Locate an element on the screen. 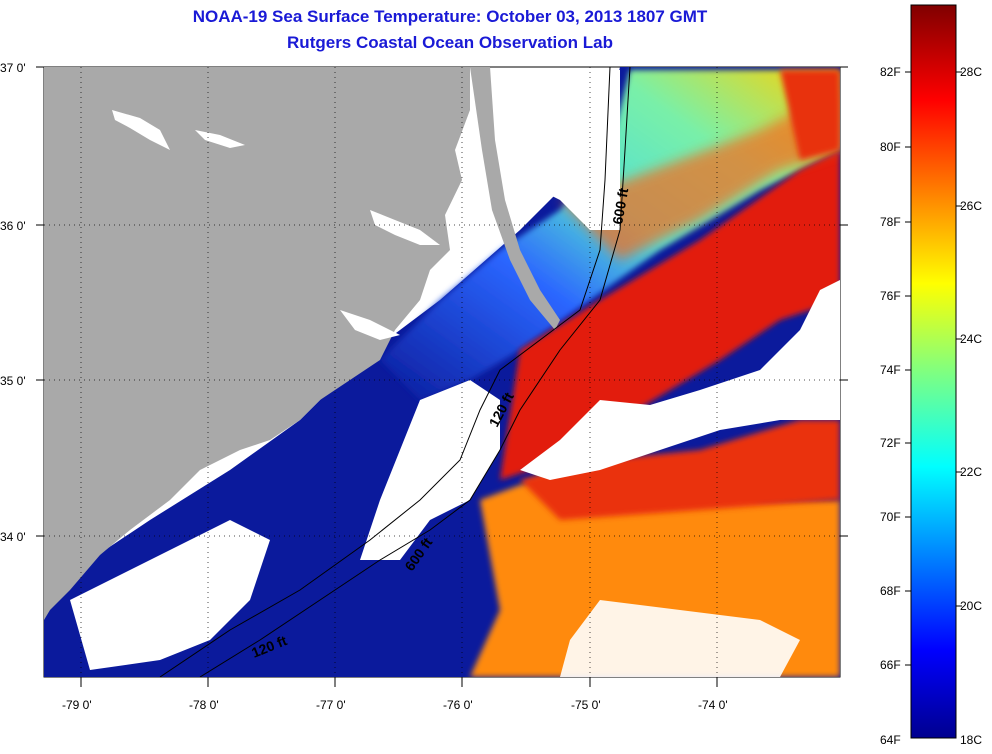 The height and width of the screenshot is (754, 992). cb-c-20: 20C is located at coordinates (971, 606).